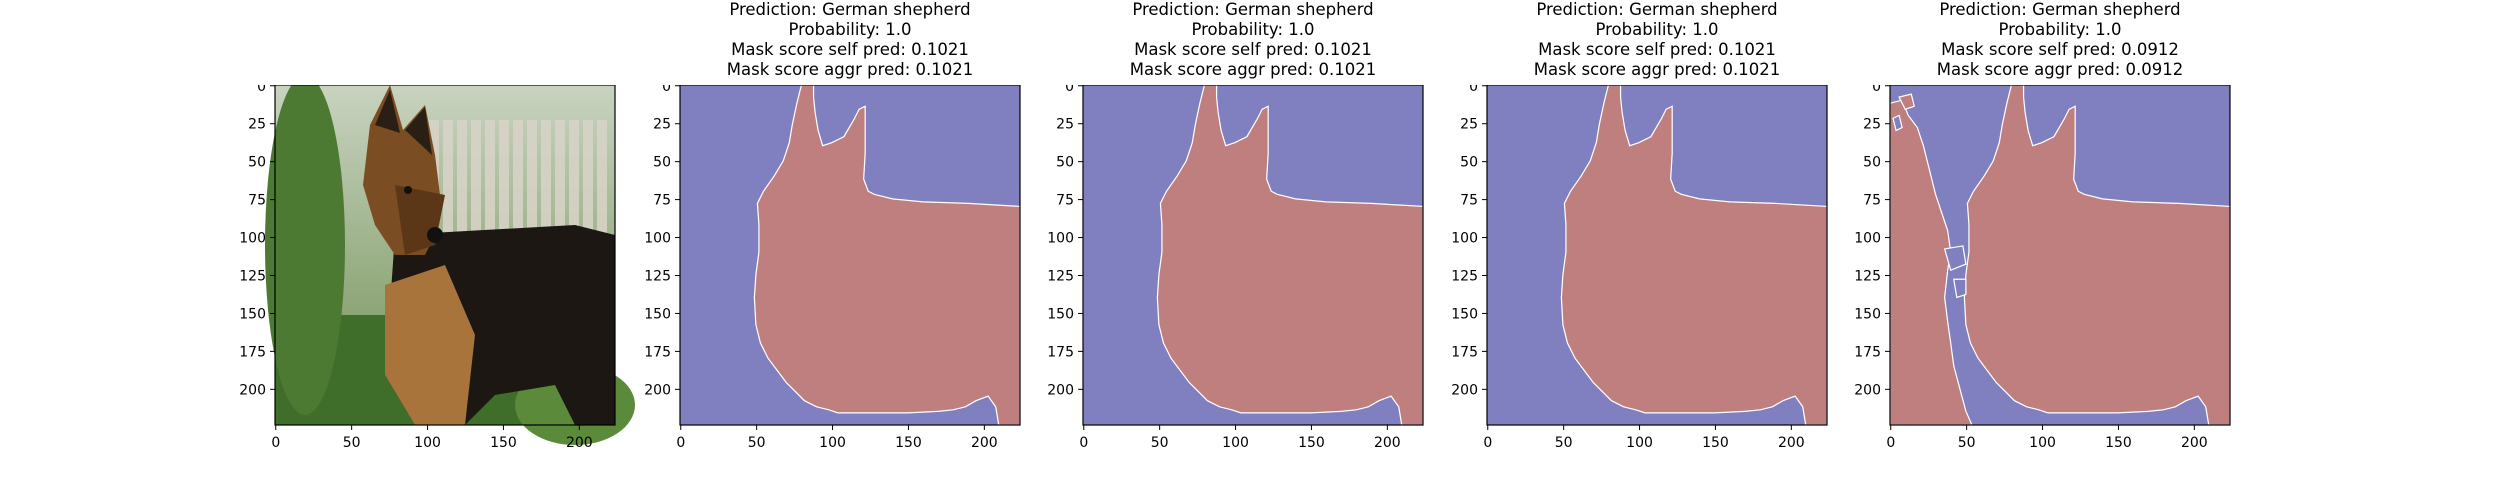  I want to click on title-line: Mask score self pred: 0.0912, so click(2060, 49).